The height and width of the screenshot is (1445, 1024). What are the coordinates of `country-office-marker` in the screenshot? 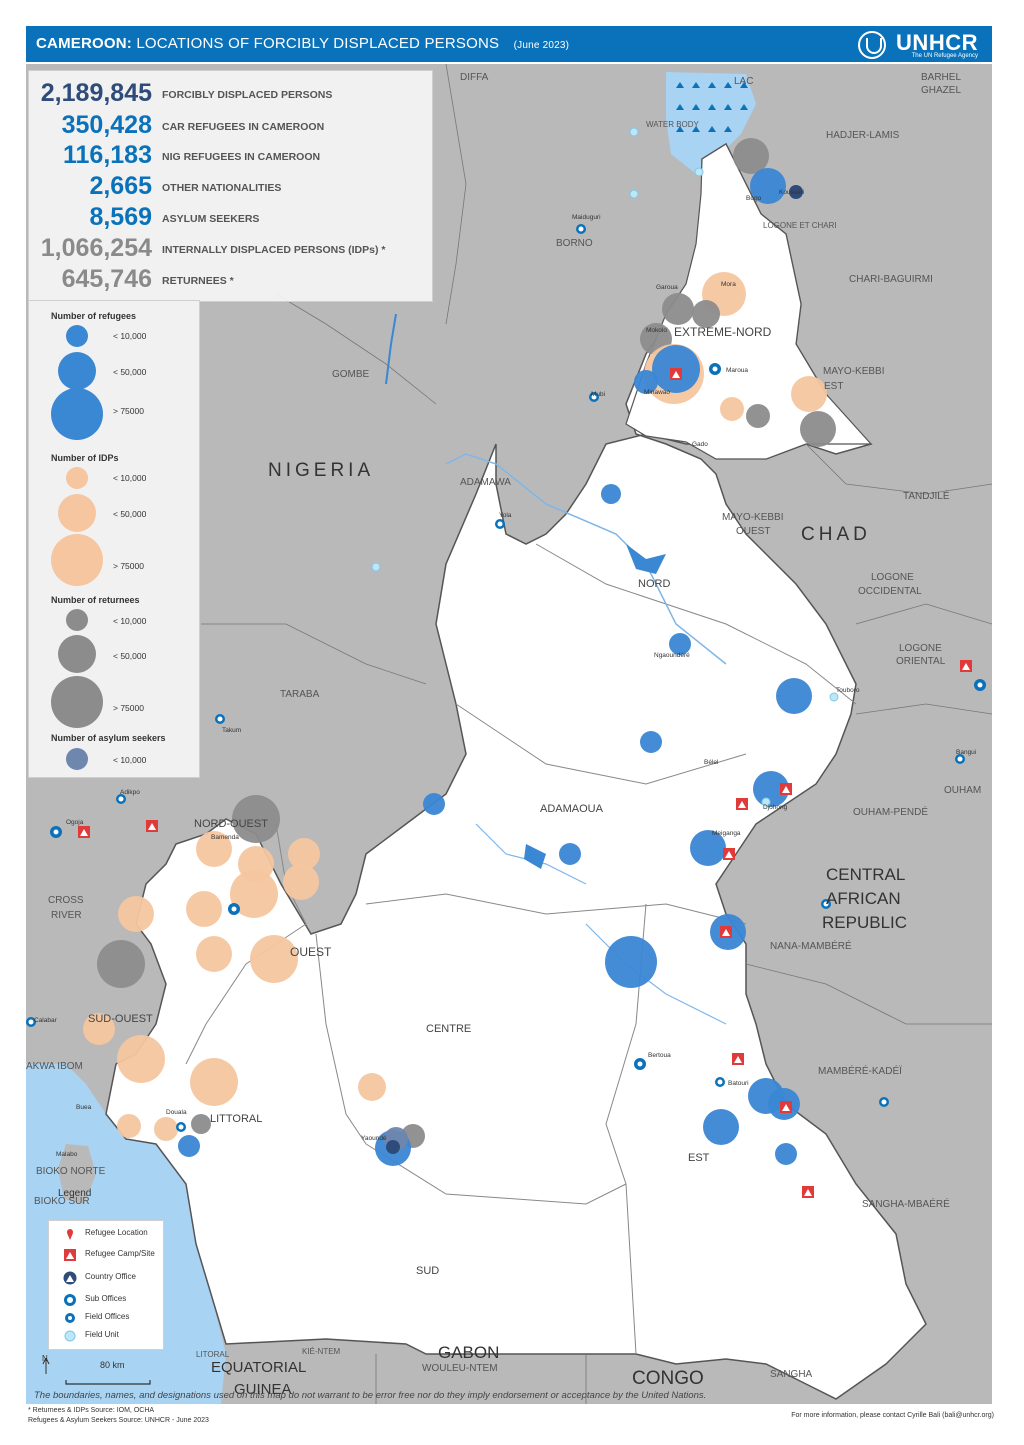 It's located at (796, 192).